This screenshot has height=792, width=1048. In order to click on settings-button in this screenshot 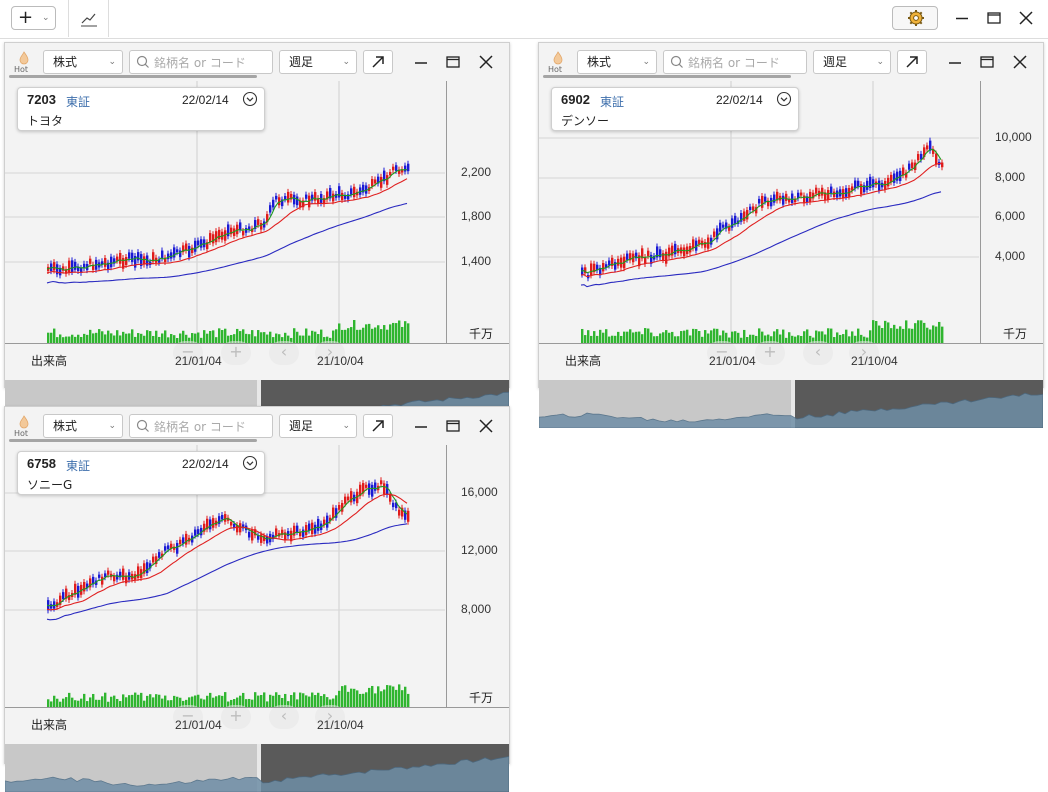, I will do `click(915, 18)`.